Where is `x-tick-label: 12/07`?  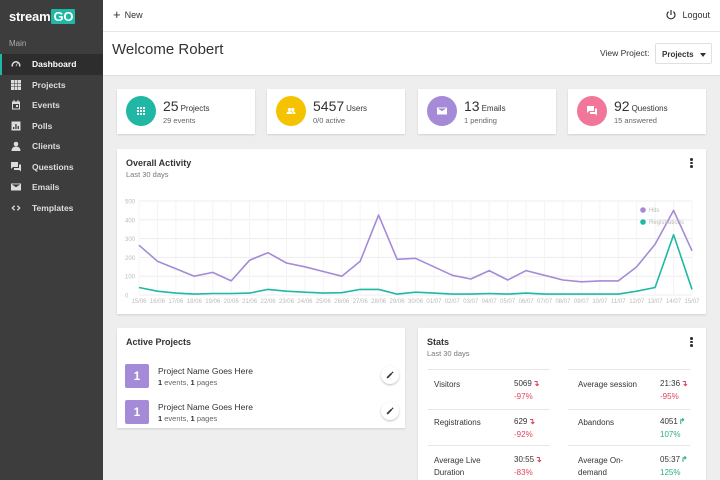 x-tick-label: 12/07 is located at coordinates (637, 302).